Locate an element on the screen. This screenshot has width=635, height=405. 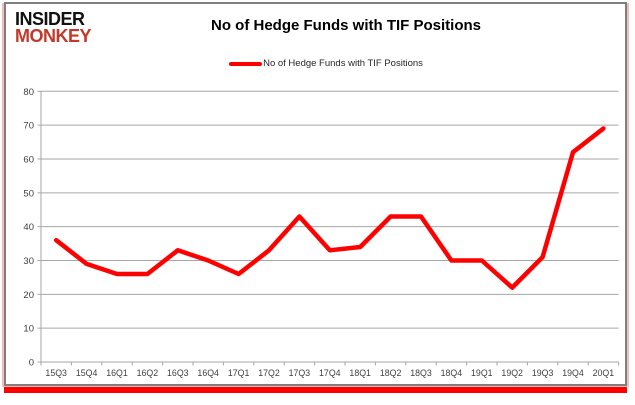
y-axis-label: 40 is located at coordinates (28, 227).